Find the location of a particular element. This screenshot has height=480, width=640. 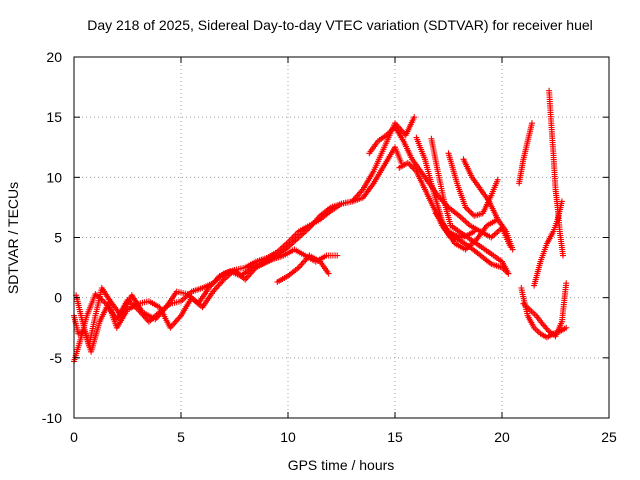

x-tick-label: 15 is located at coordinates (395, 437).